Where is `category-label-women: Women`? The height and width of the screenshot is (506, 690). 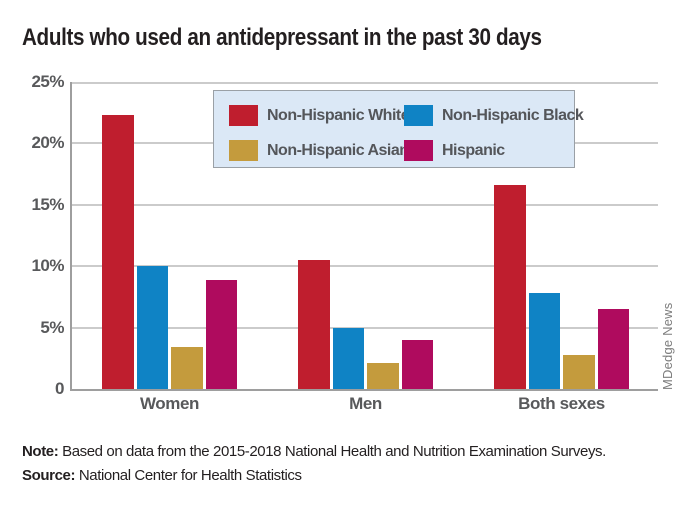
category-label-women: Women is located at coordinates (169, 403).